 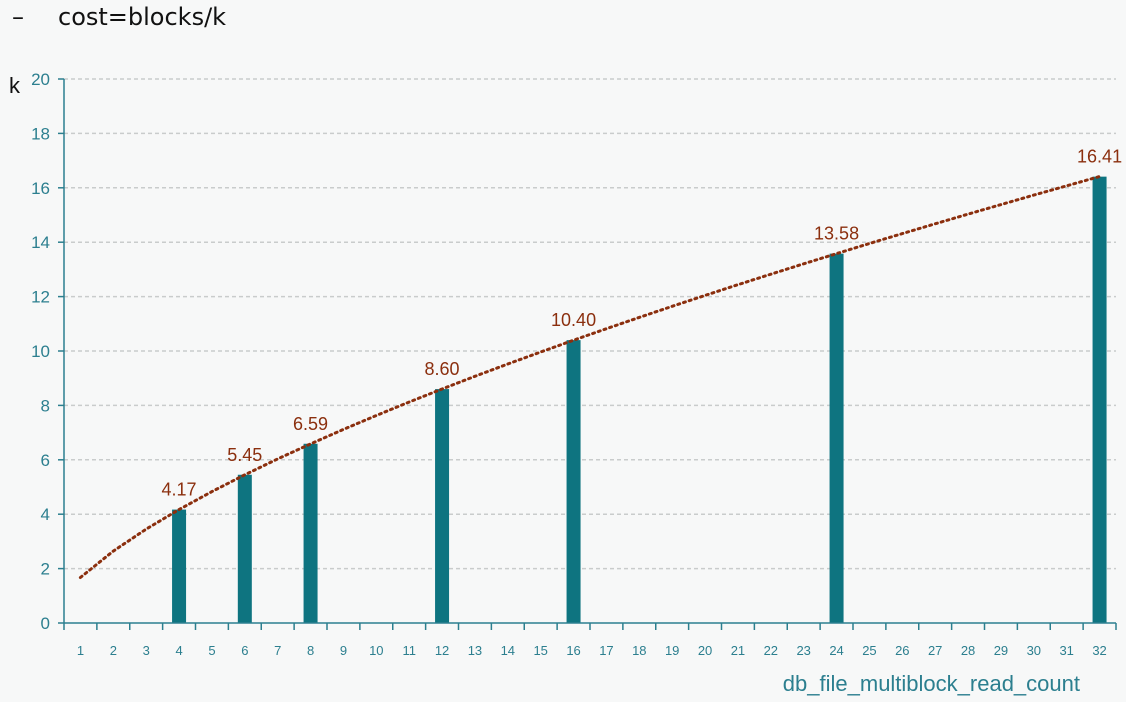 I want to click on x-tick-label: 2, so click(x=113, y=650).